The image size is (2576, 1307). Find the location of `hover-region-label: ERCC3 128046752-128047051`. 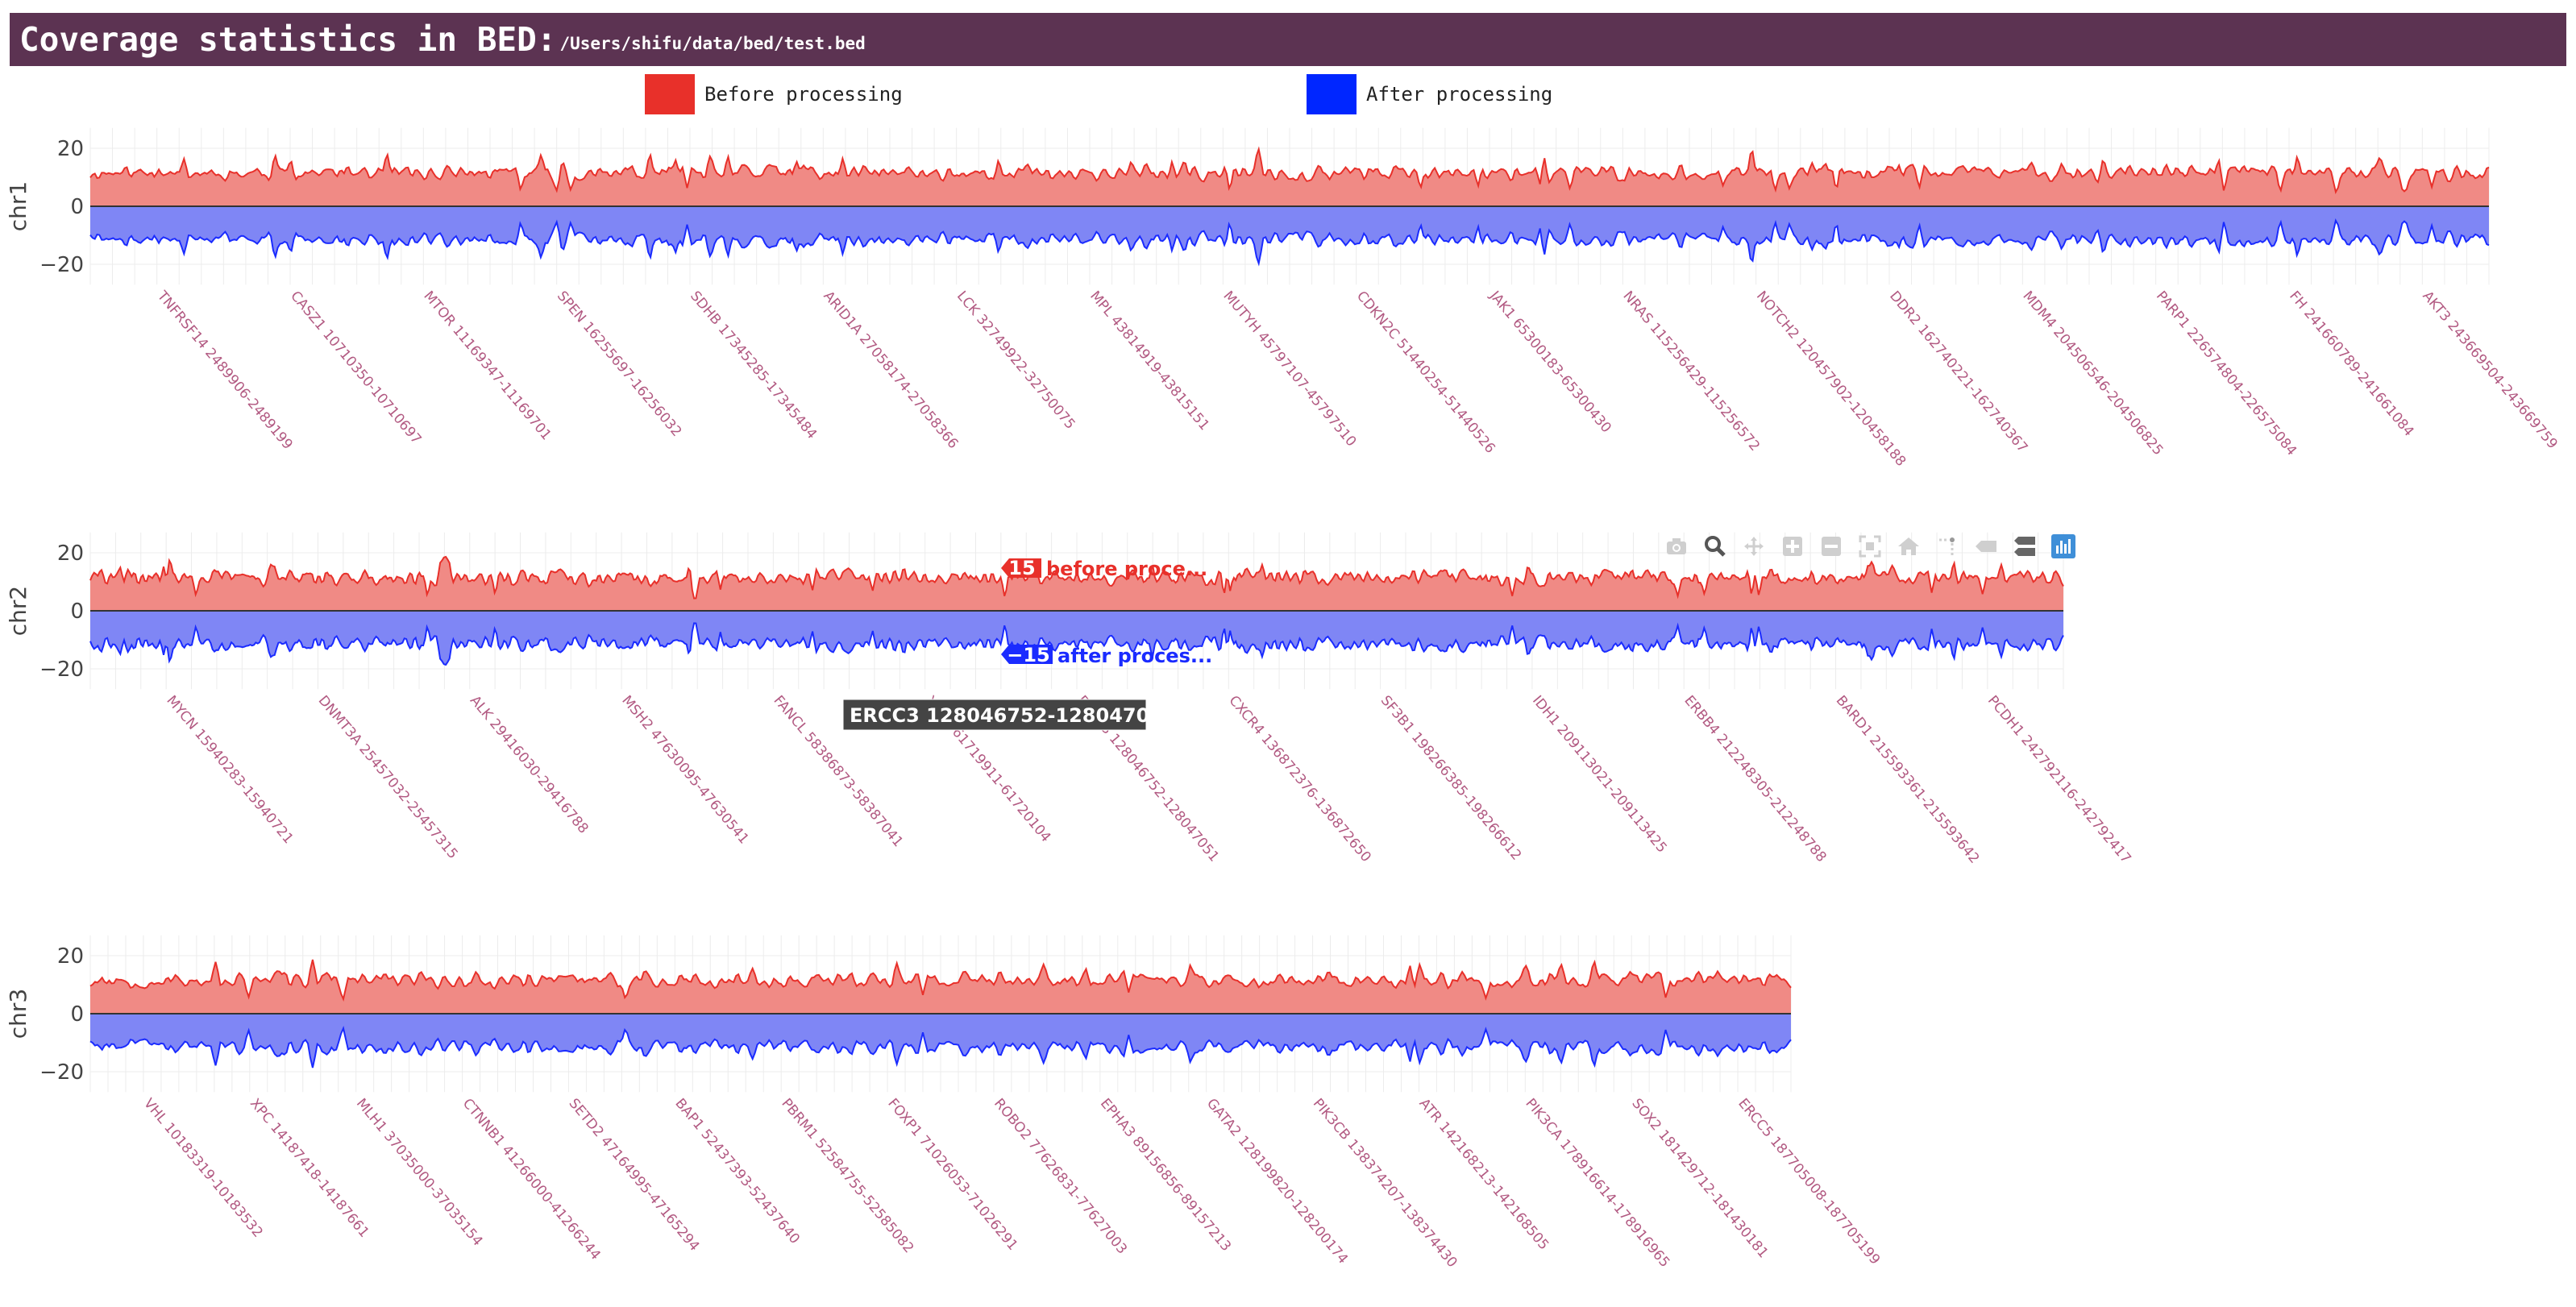

hover-region-label: ERCC3 128046752-128047051 is located at coordinates (1013, 715).